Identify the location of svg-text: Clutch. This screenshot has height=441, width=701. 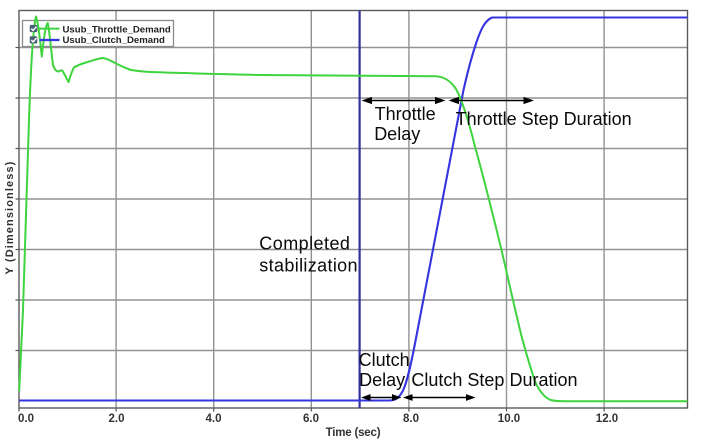
(384, 360).